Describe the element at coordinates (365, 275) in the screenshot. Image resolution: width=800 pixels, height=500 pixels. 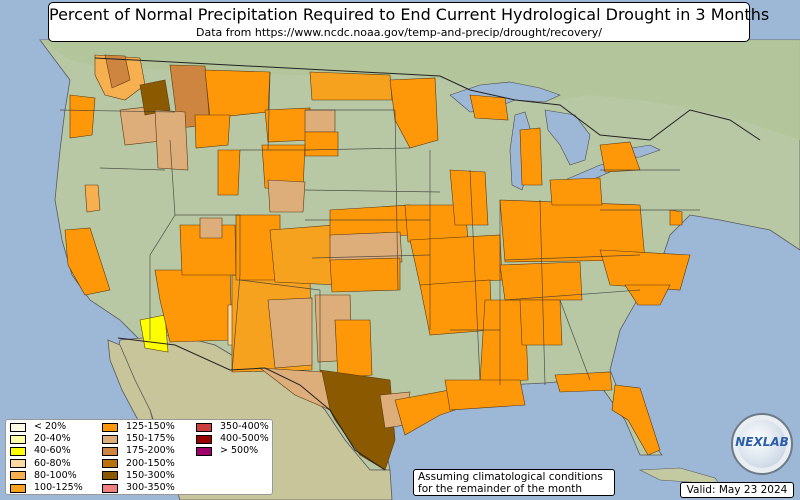
I see `region-ok` at that location.